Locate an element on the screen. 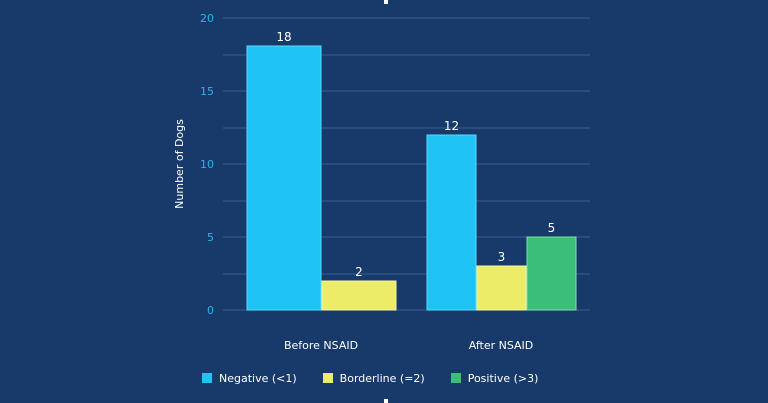  top-marker is located at coordinates (386, 2).